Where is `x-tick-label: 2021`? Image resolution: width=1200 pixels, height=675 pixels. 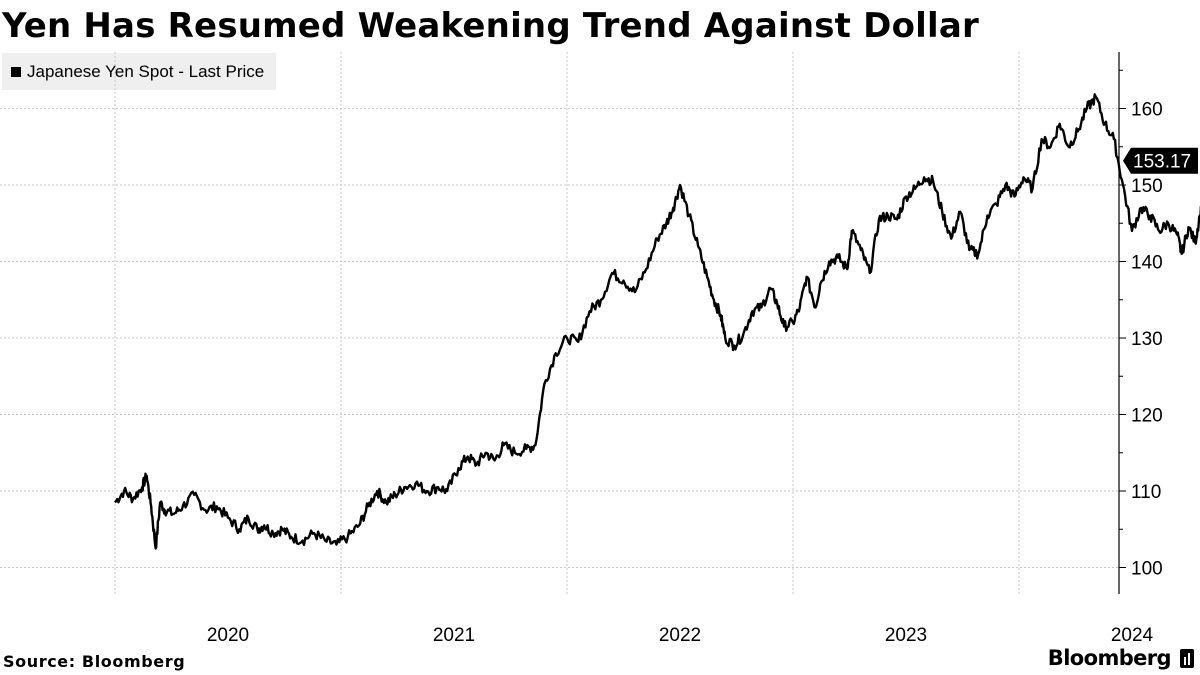
x-tick-label: 2021 is located at coordinates (454, 635).